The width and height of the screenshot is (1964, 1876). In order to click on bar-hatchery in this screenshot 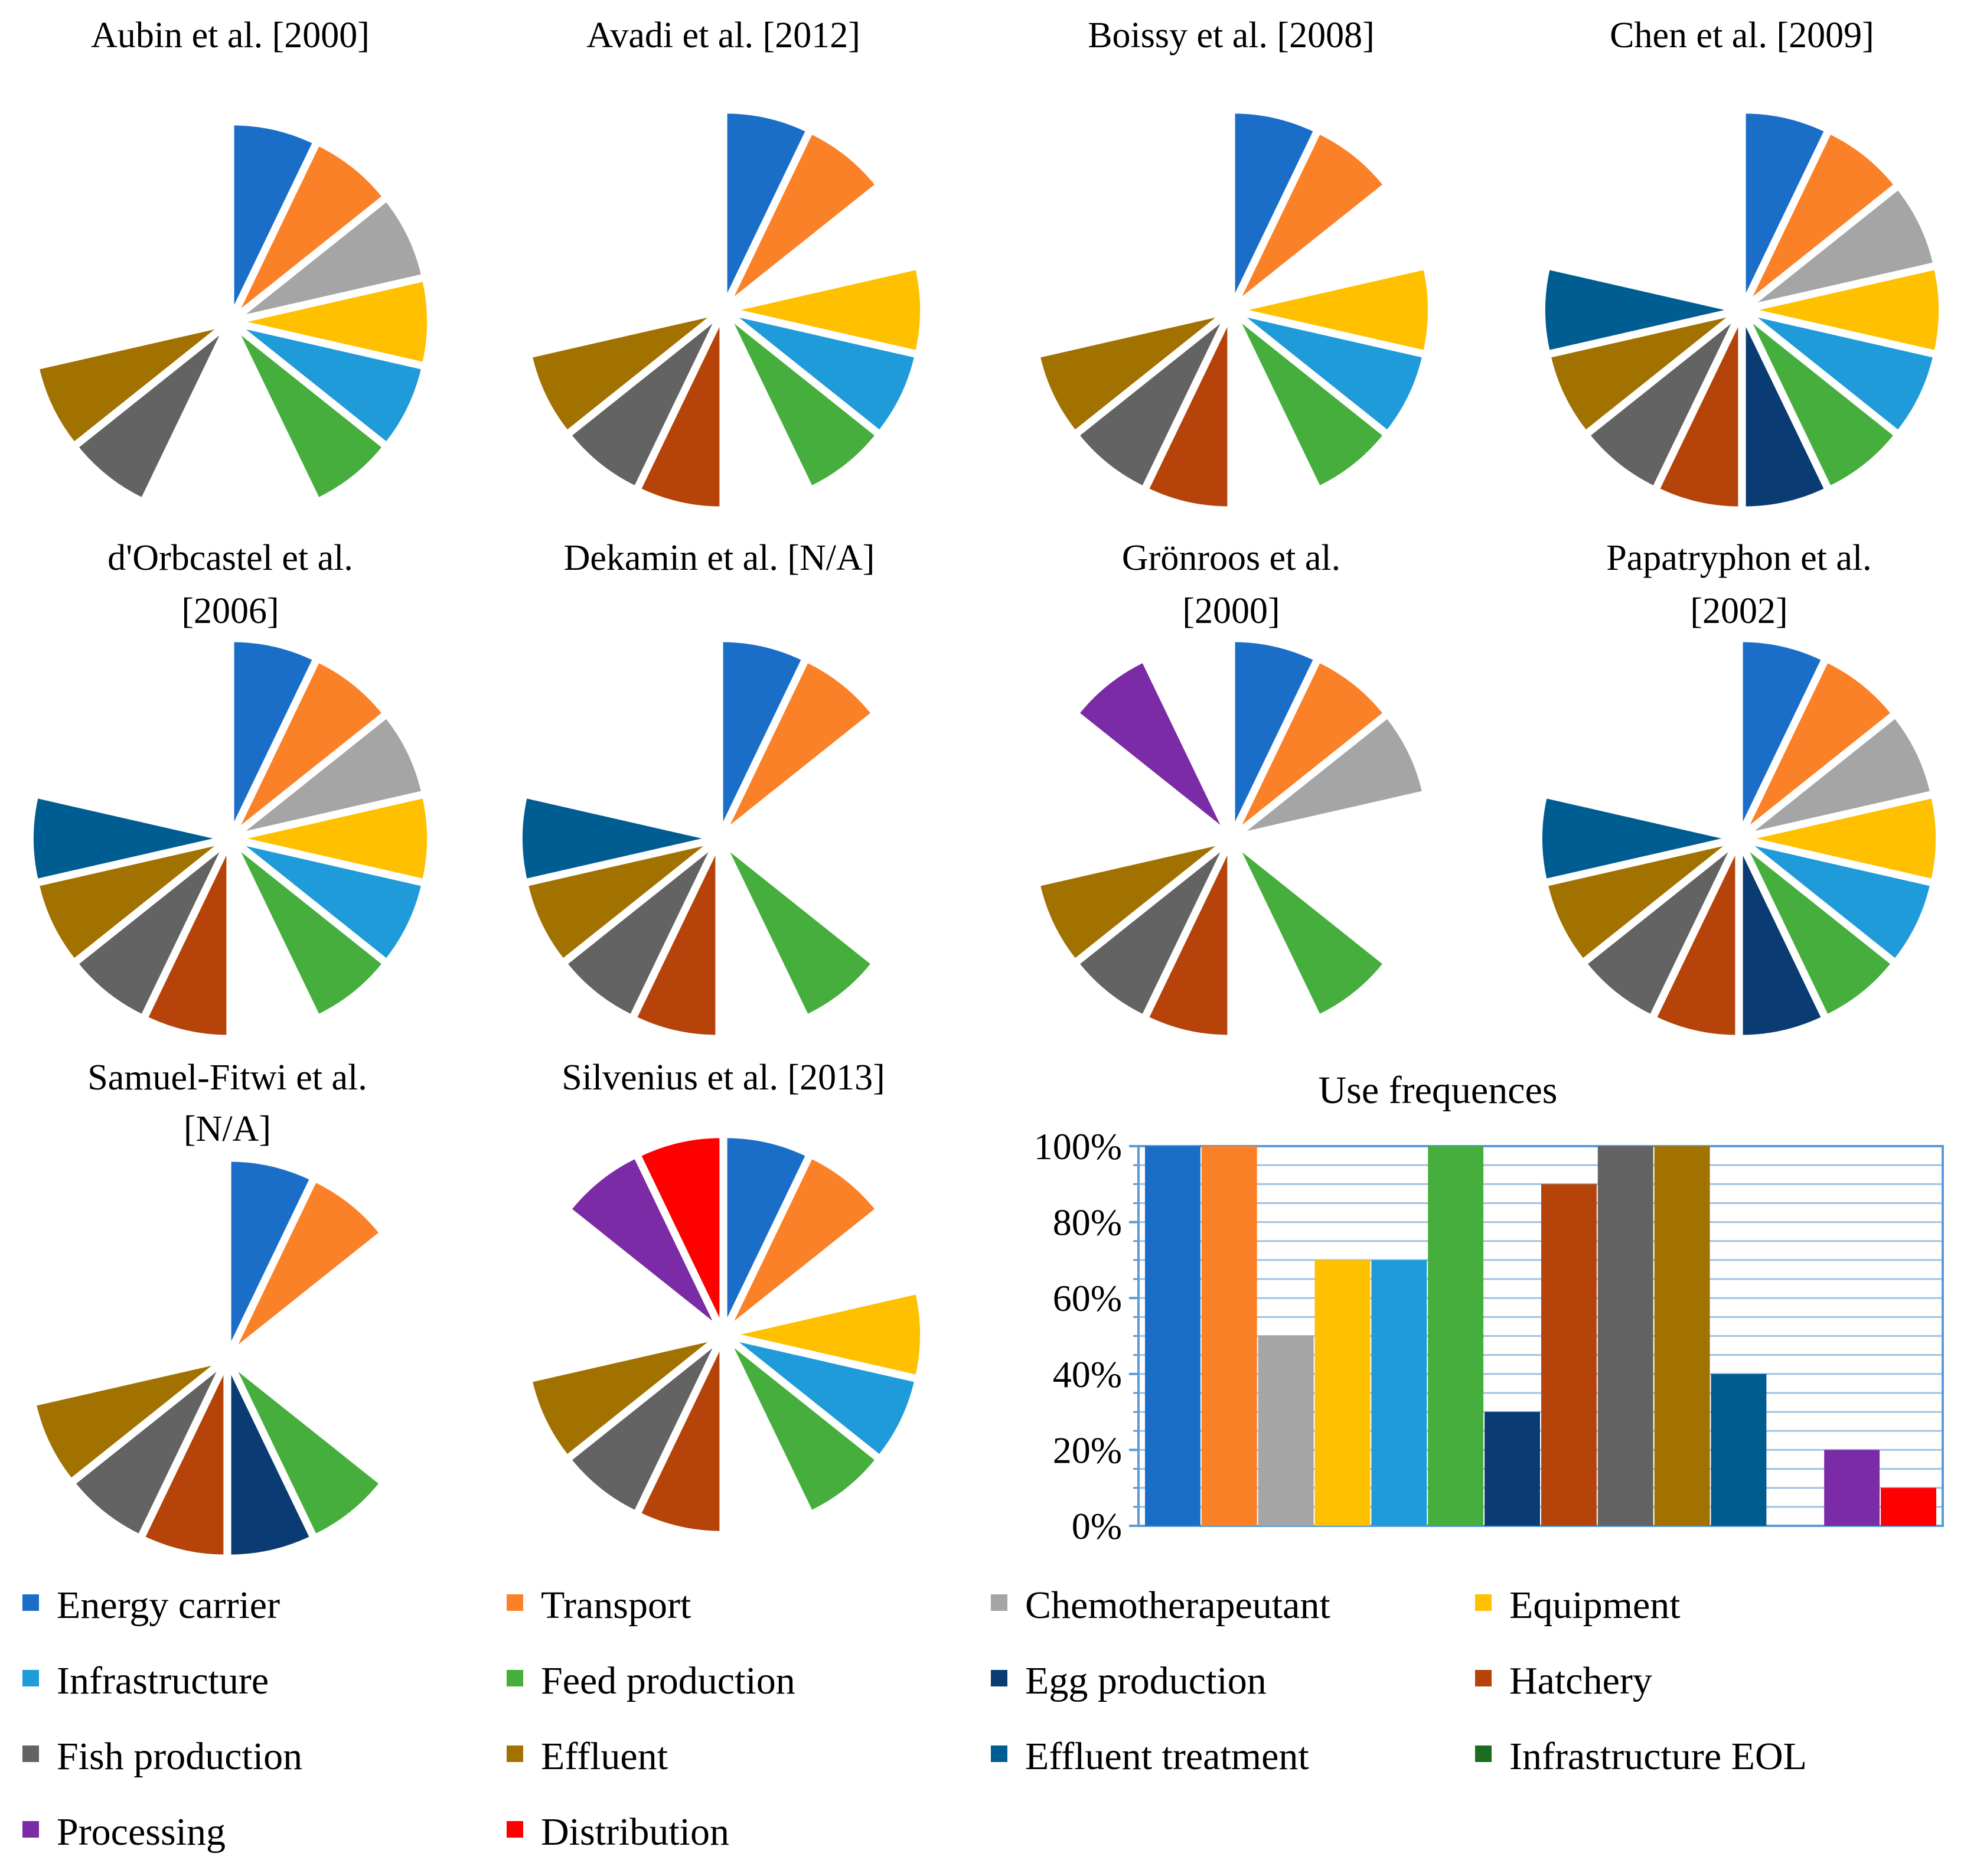, I will do `click(1569, 1355)`.